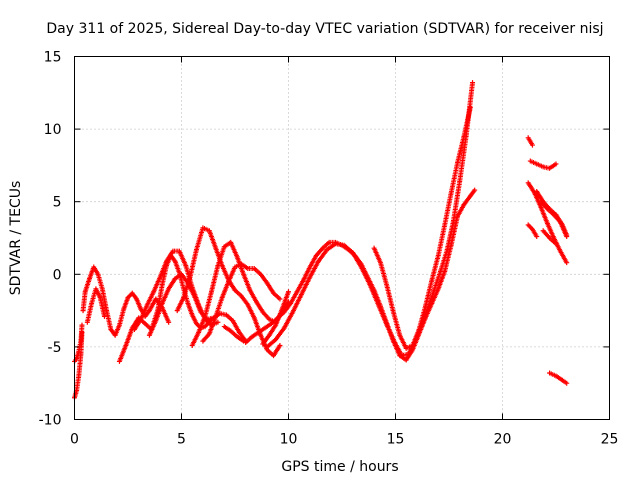  What do you see at coordinates (74, 440) in the screenshot?
I see `x-tick-label: 0` at bounding box center [74, 440].